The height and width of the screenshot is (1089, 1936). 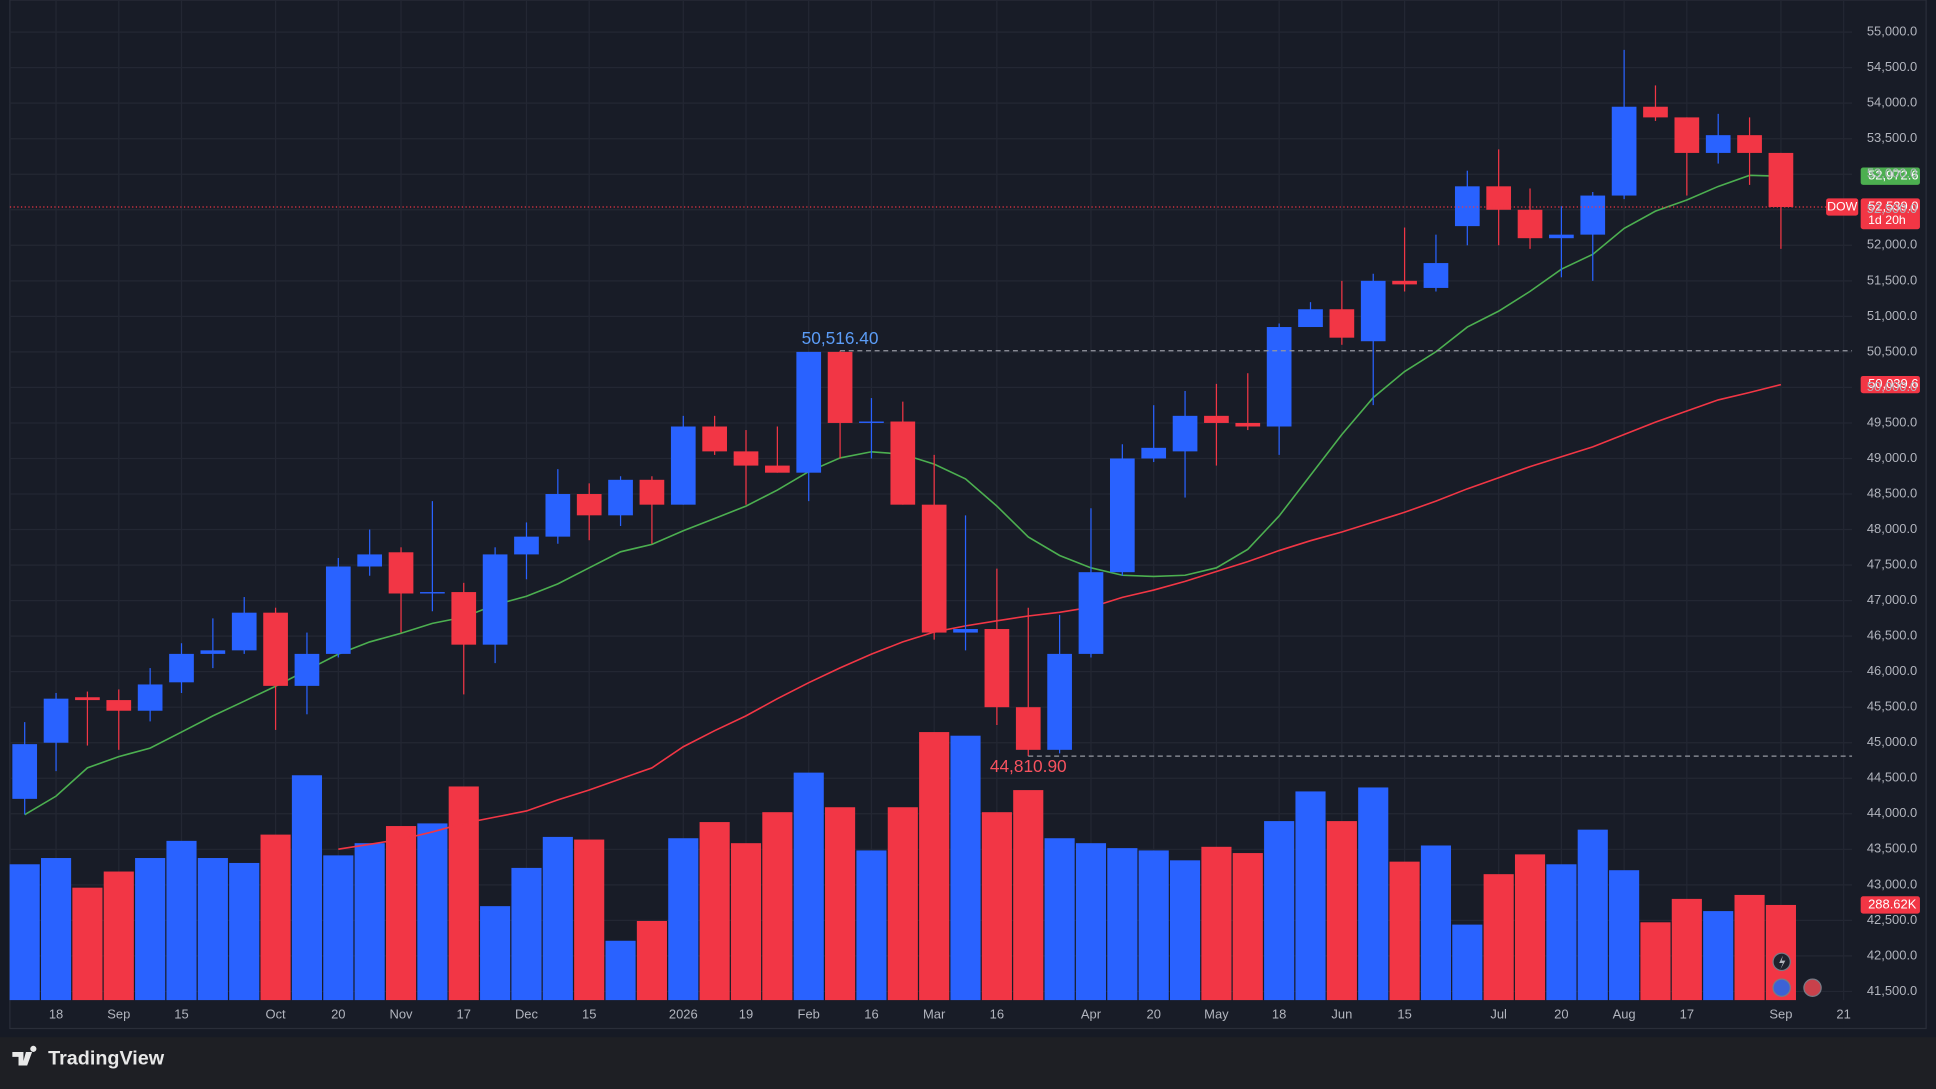 What do you see at coordinates (968, 1063) in the screenshot?
I see `footer` at bounding box center [968, 1063].